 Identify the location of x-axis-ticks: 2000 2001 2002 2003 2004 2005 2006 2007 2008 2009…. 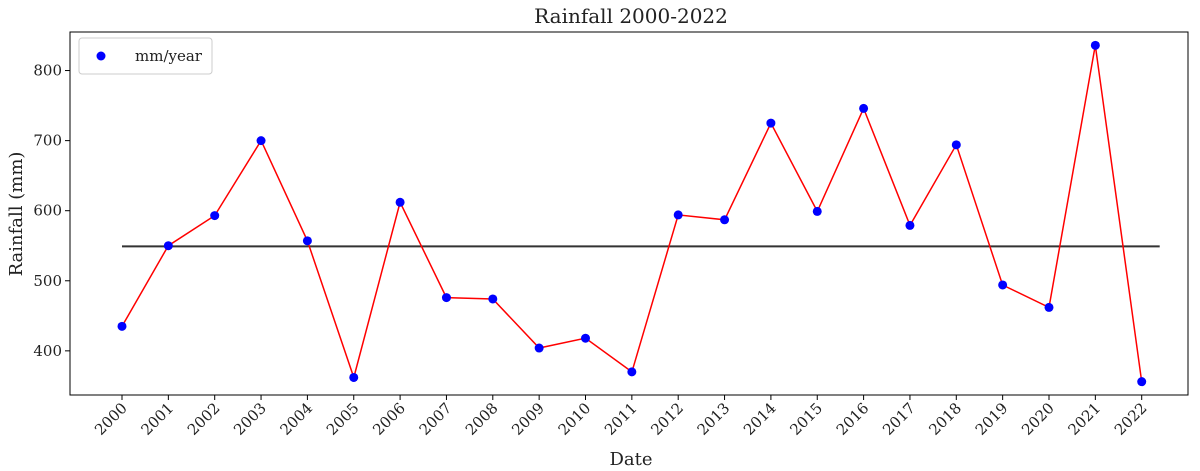
(621, 417).